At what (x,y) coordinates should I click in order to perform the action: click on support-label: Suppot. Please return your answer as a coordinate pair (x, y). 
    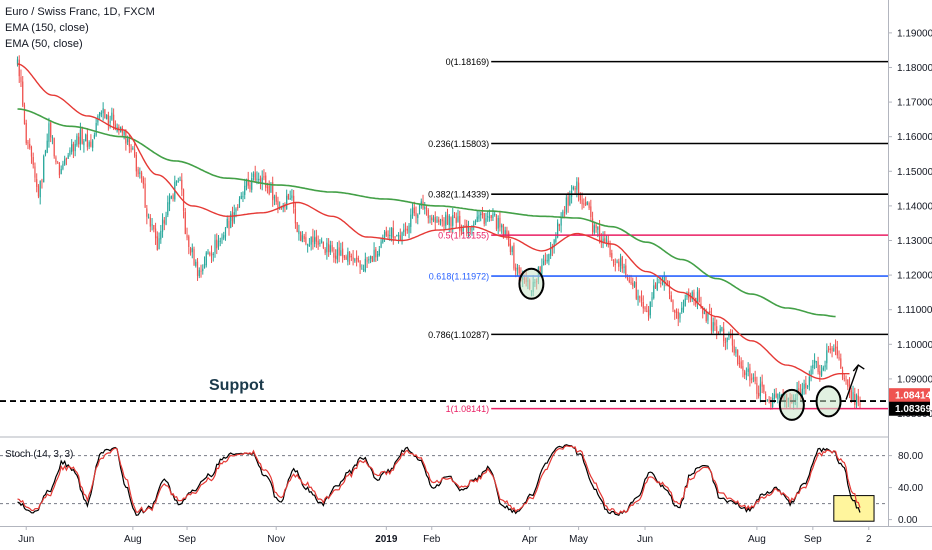
    Looking at the image, I should click on (237, 385).